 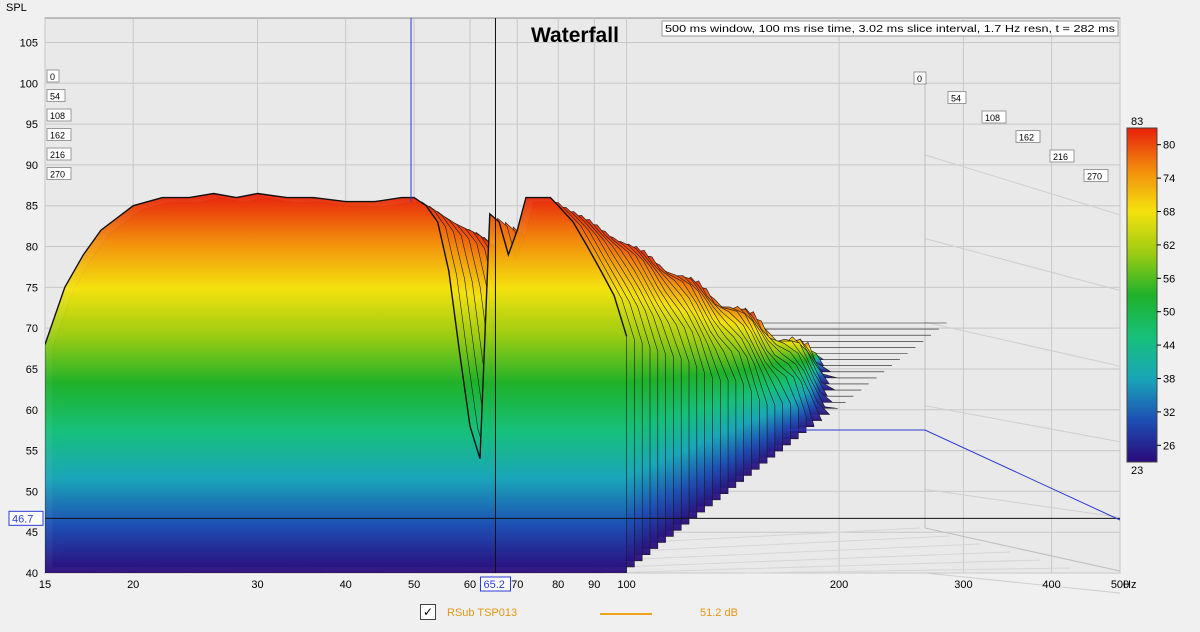 I want to click on time-slice-label-back: 0, so click(x=919, y=79).